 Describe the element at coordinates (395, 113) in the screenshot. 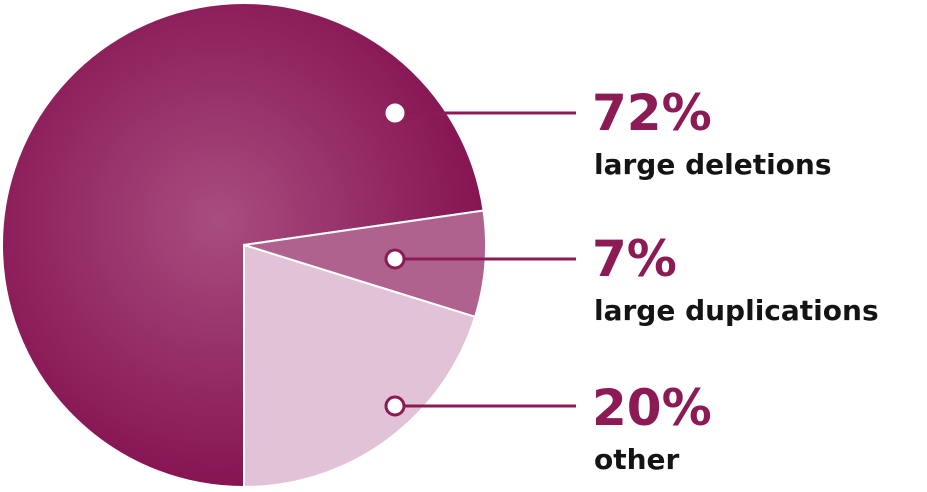

I see `leader-marker-large-deletions` at that location.